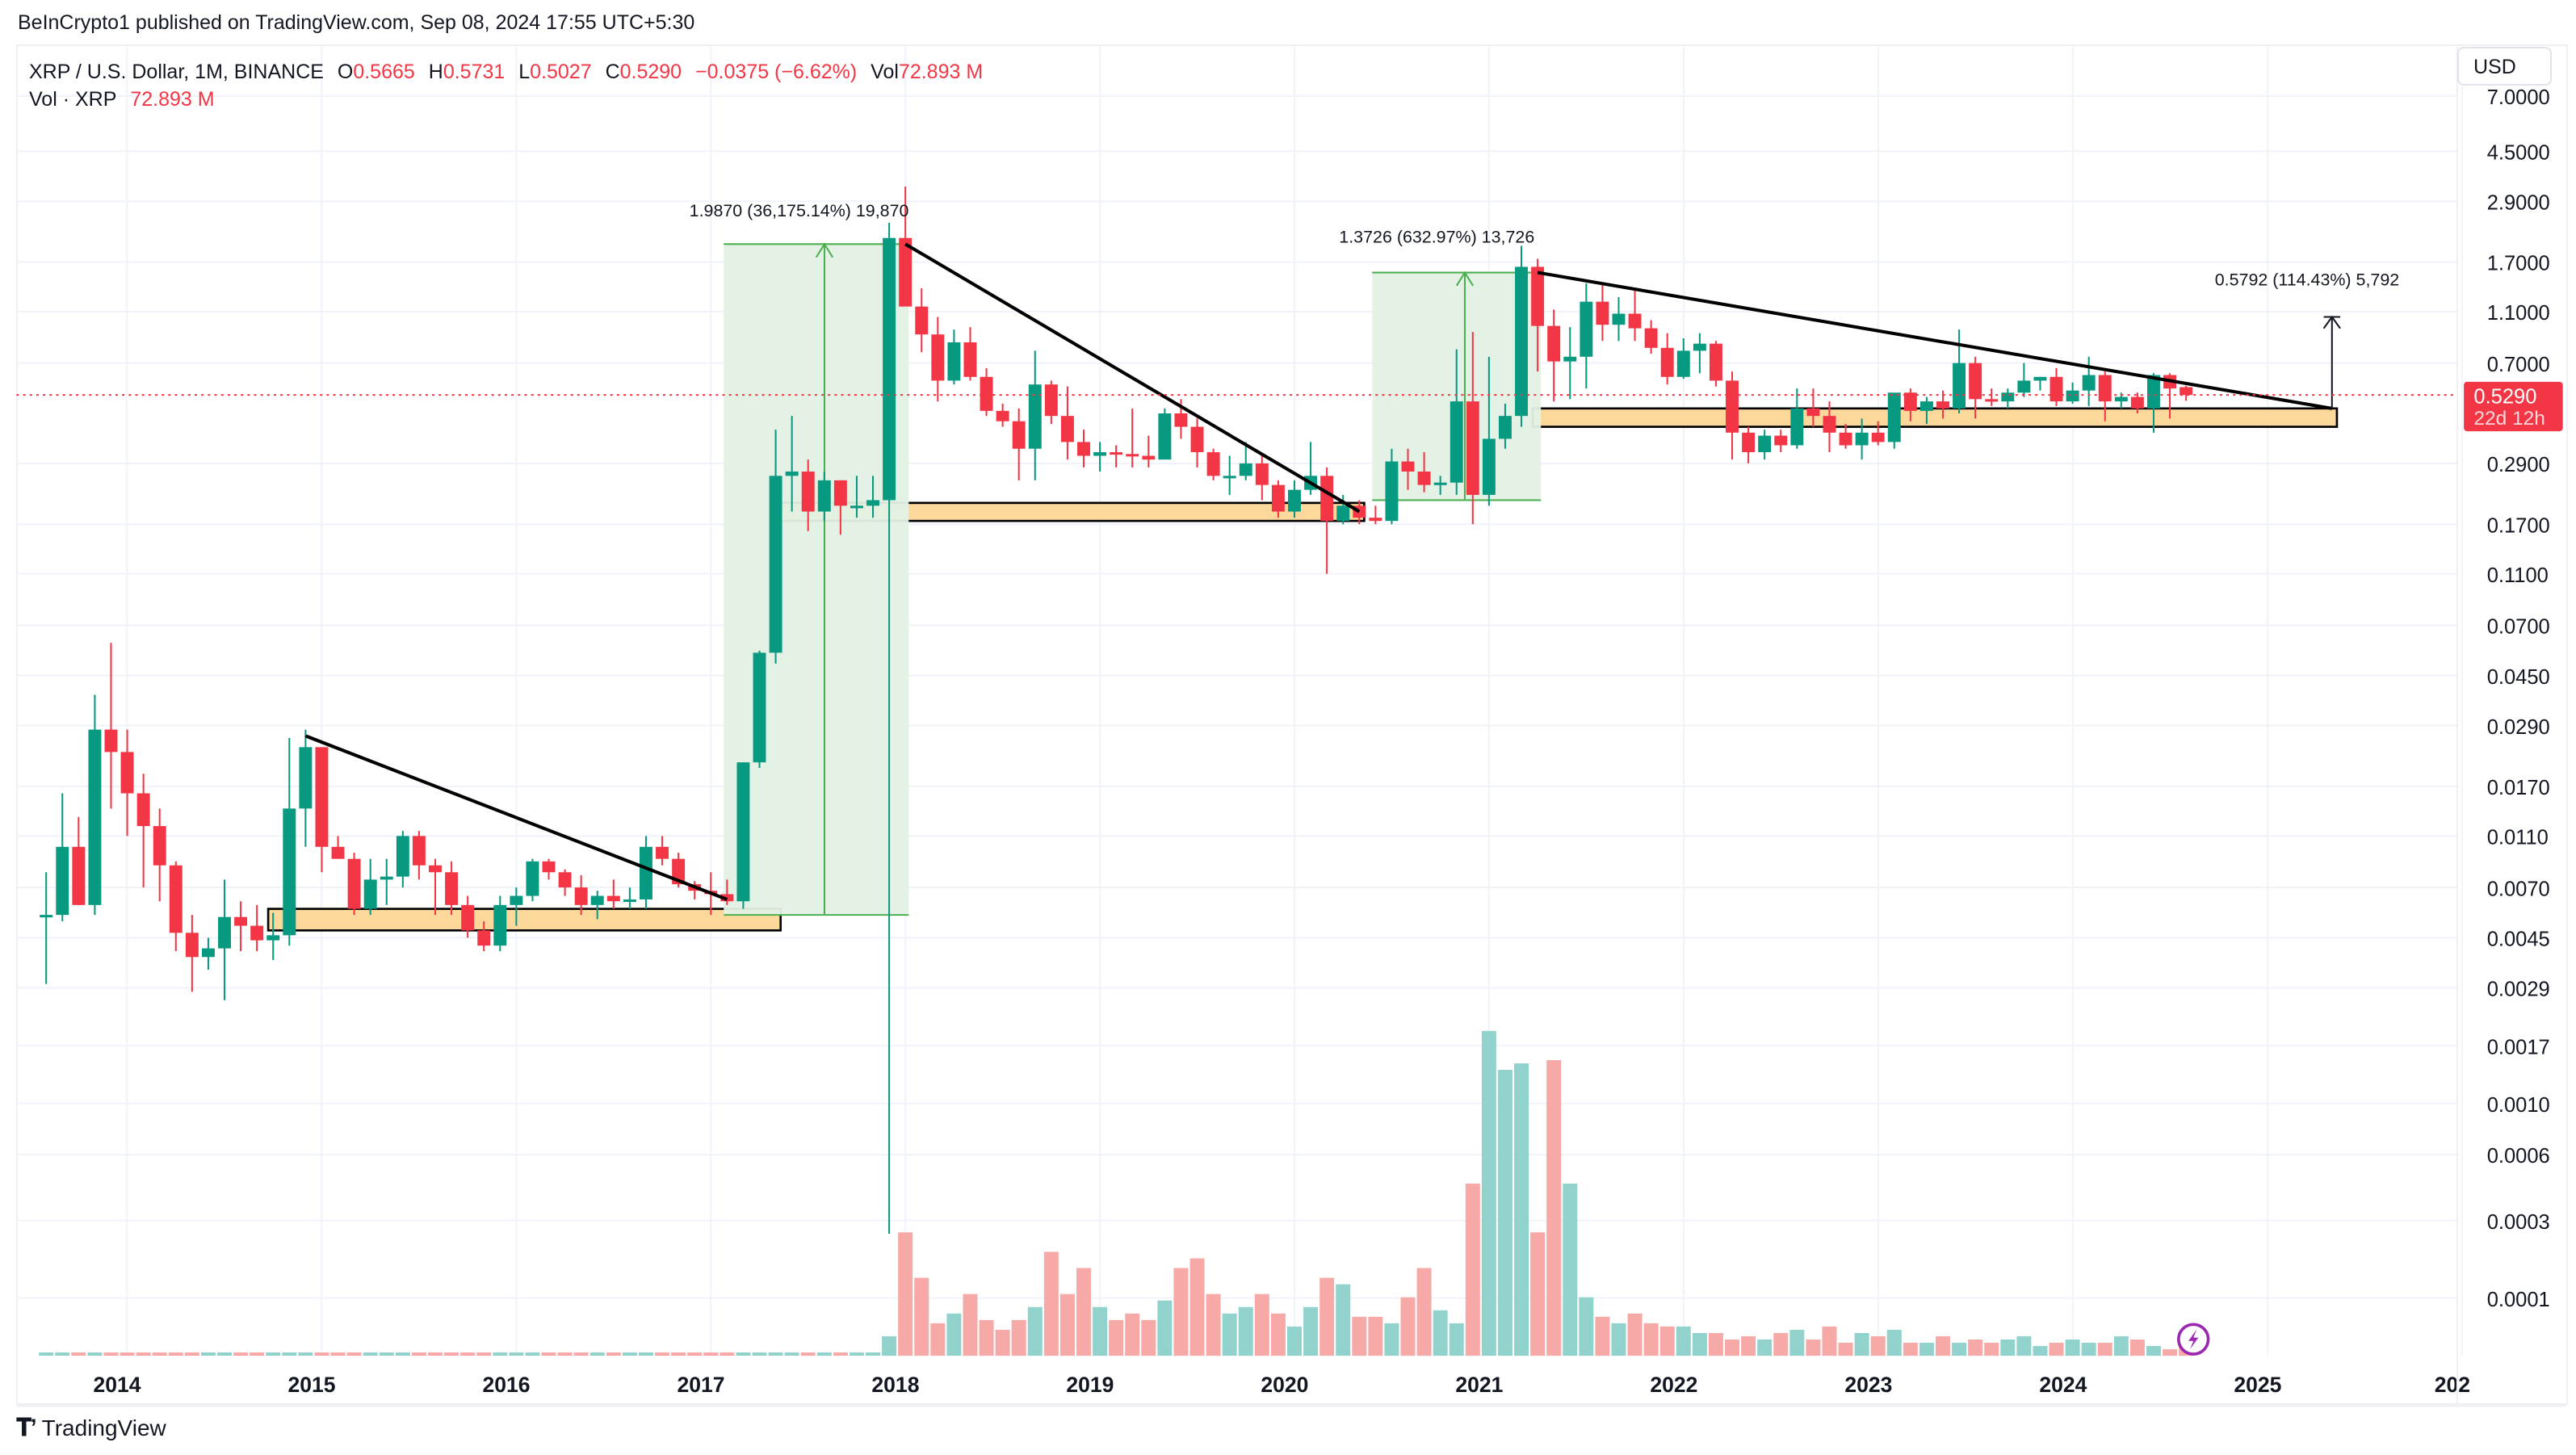 The height and width of the screenshot is (1455, 2576). What do you see at coordinates (2518, 727) in the screenshot?
I see `price-tick: 0.0290` at bounding box center [2518, 727].